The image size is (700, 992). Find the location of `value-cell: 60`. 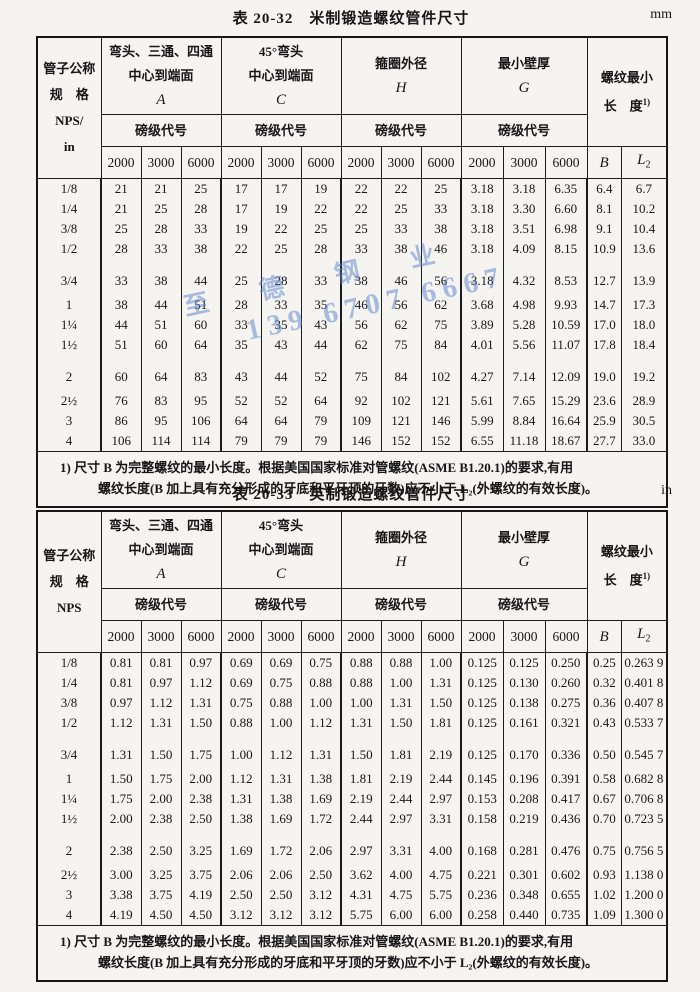

value-cell: 60 is located at coordinates (160, 345).